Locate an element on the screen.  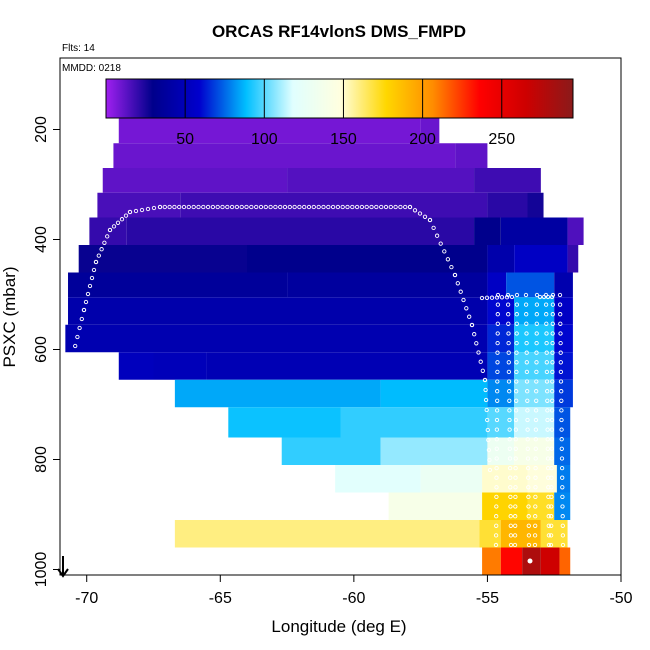
colorbar-ticks: 50 100 150 200 250 is located at coordinates (345, 113).